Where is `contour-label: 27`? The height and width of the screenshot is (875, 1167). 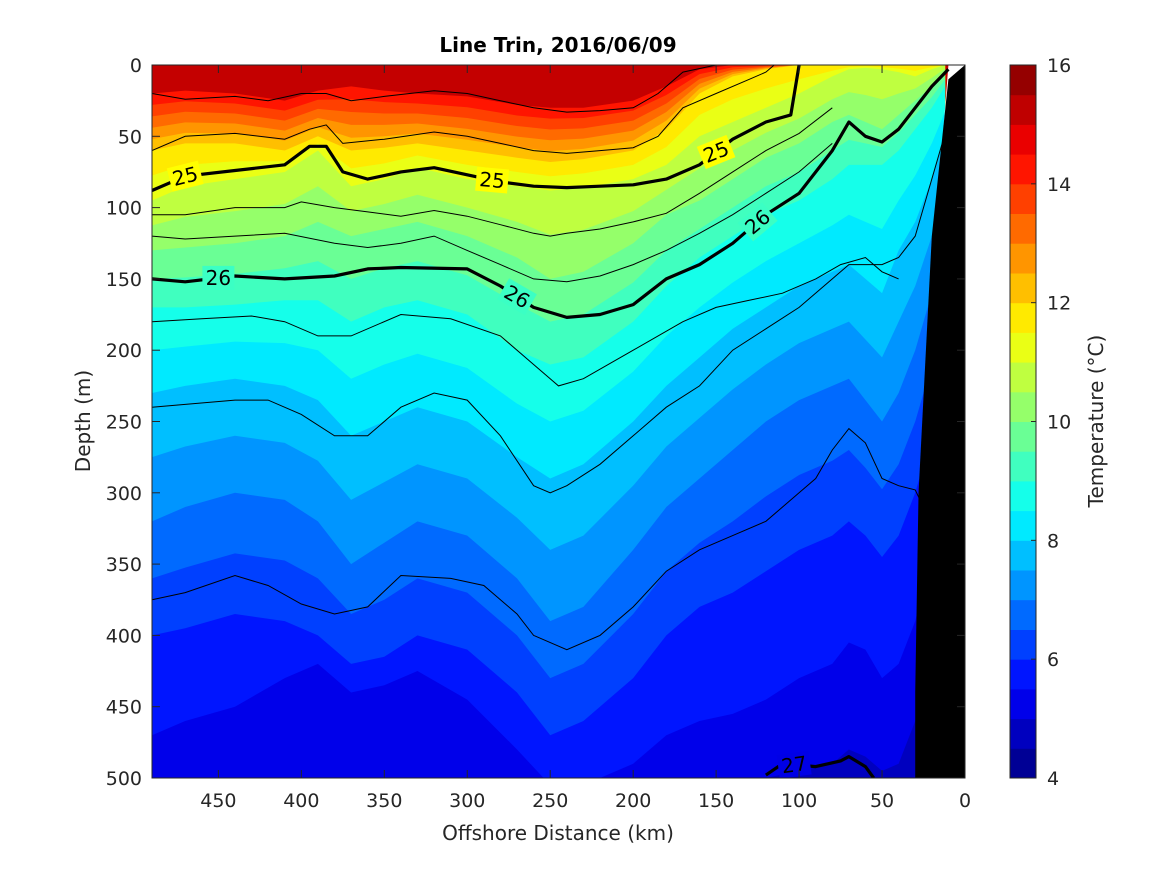
contour-label: 27 is located at coordinates (794, 764).